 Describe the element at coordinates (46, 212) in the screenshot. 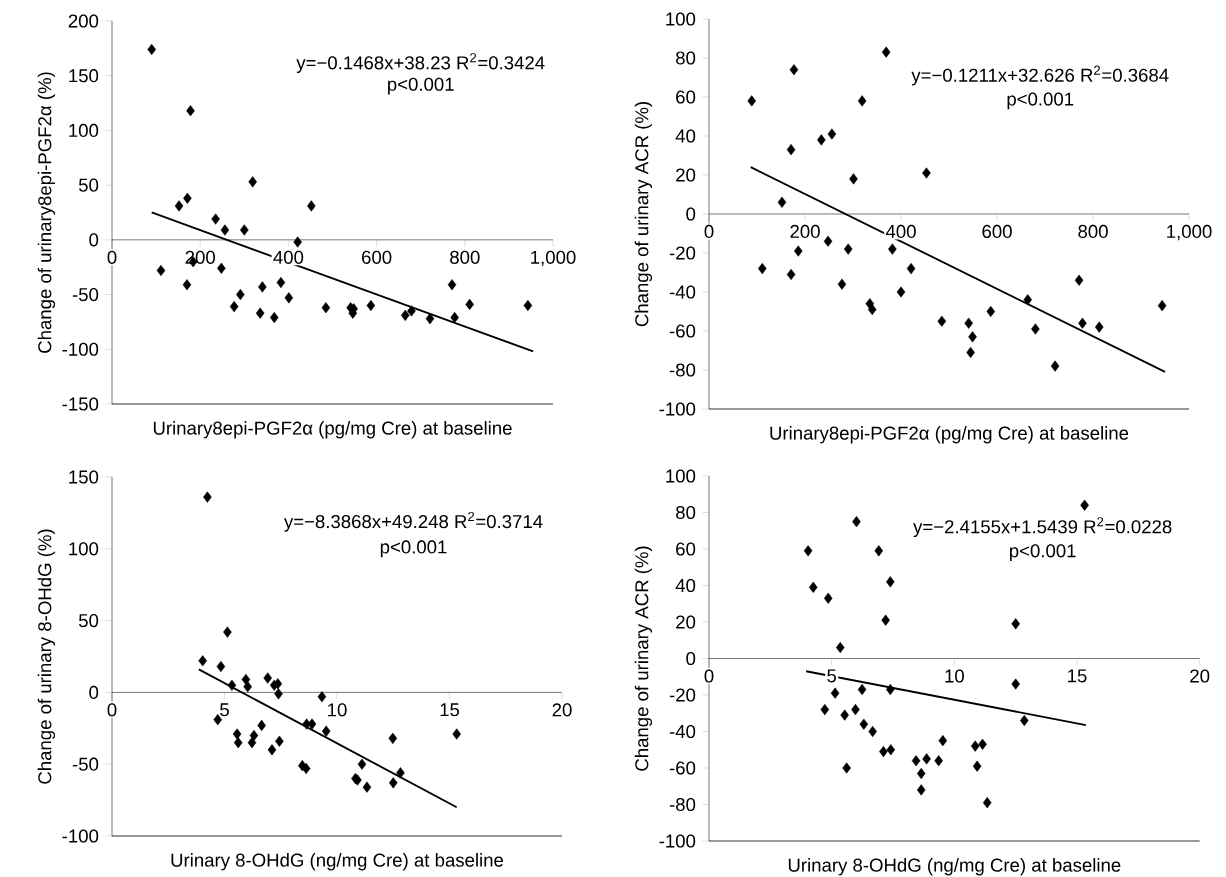

I see `y-axis-title: Change of urinary8epi-PGF2α (%)` at that location.